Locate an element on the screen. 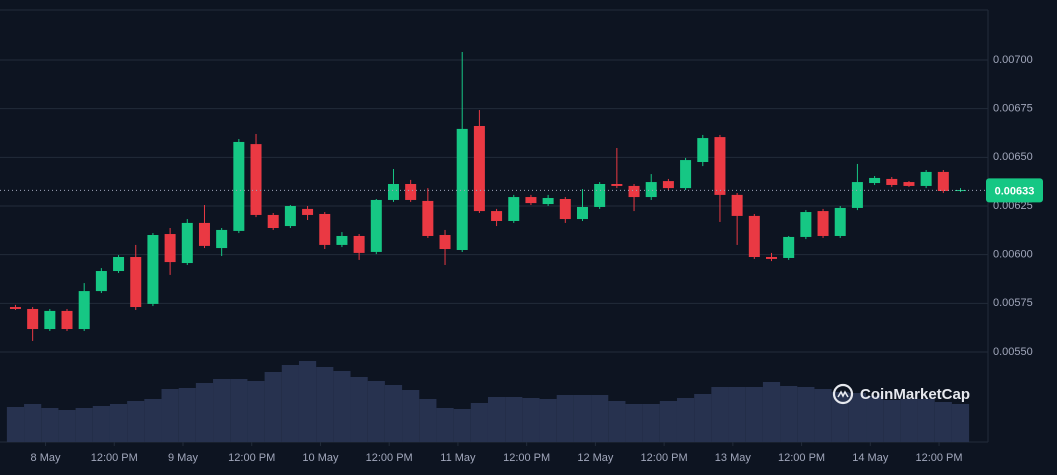  x-tick-label: 10 May is located at coordinates (320, 458).